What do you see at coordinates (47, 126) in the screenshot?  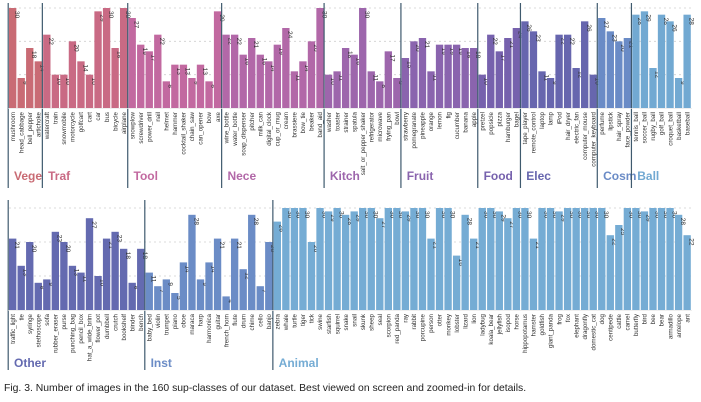 I see `category-label: watercraft` at bounding box center [47, 126].